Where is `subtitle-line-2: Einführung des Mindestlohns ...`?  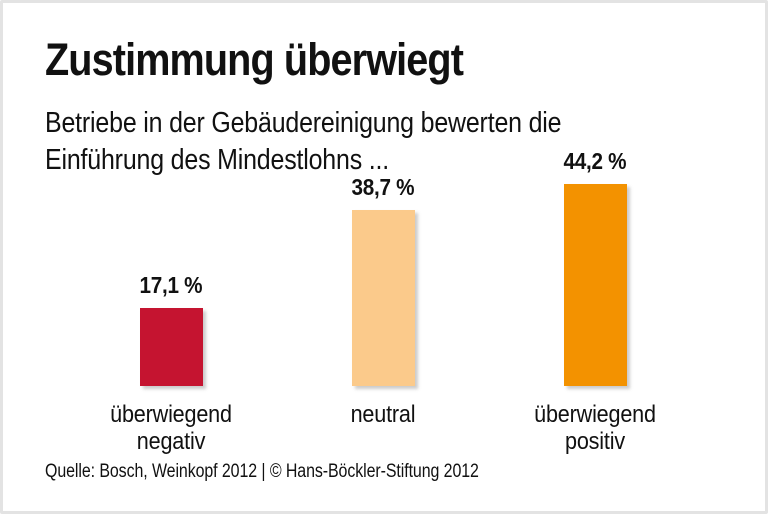 subtitle-line-2: Einführung des Mindestlohns ... is located at coordinates (217, 160).